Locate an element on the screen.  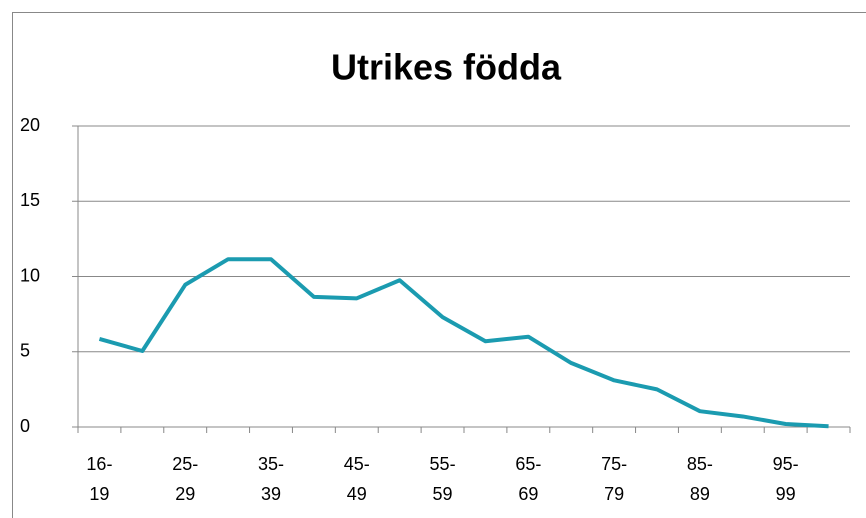
x-tick-label: 45- 49 is located at coordinates (357, 479).